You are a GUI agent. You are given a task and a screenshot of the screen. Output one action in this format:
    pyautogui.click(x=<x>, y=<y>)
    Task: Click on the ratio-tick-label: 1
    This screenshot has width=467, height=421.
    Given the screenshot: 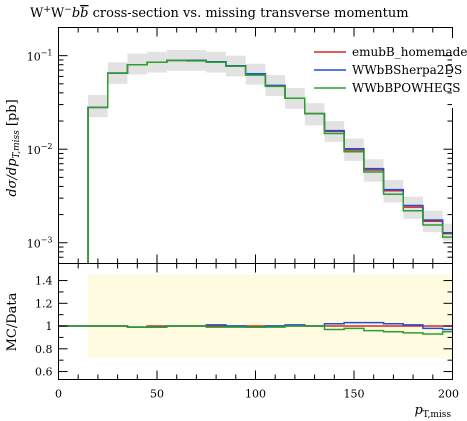 What is the action you would take?
    pyautogui.click(x=49, y=326)
    